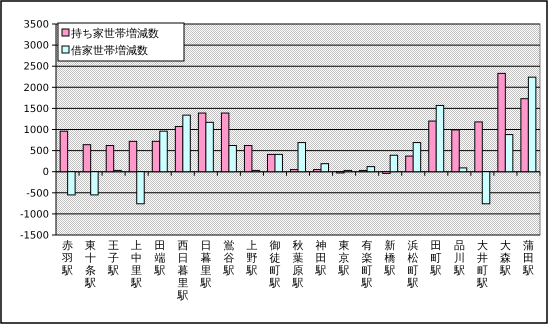  I want to click on y-tick-label: 500, so click(39, 152).